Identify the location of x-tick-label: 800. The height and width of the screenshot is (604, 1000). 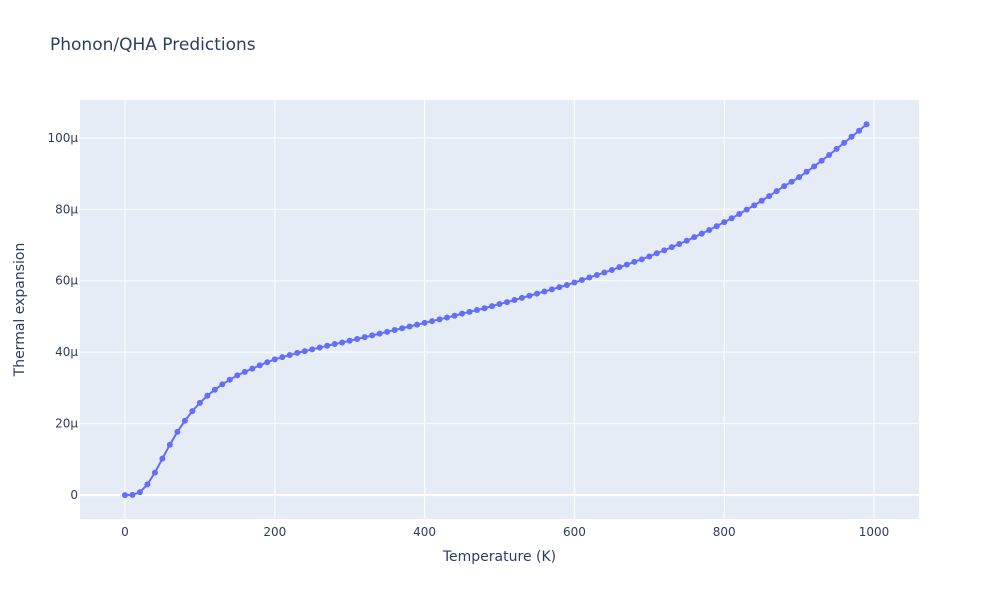
(724, 532).